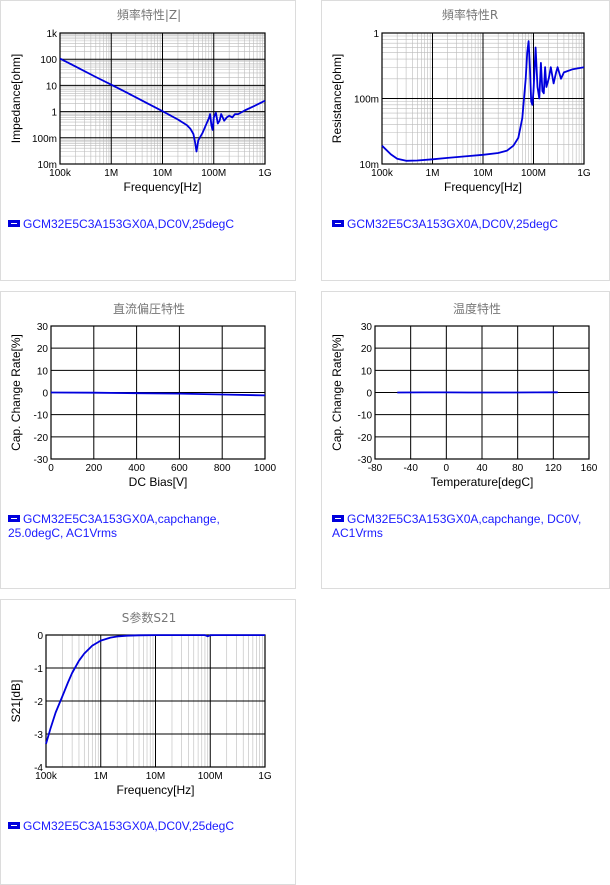 Image resolution: width=610 pixels, height=885 pixels. I want to click on dcbias-legend-text-2: 25.0degC, AC1Vrms, so click(62, 533).